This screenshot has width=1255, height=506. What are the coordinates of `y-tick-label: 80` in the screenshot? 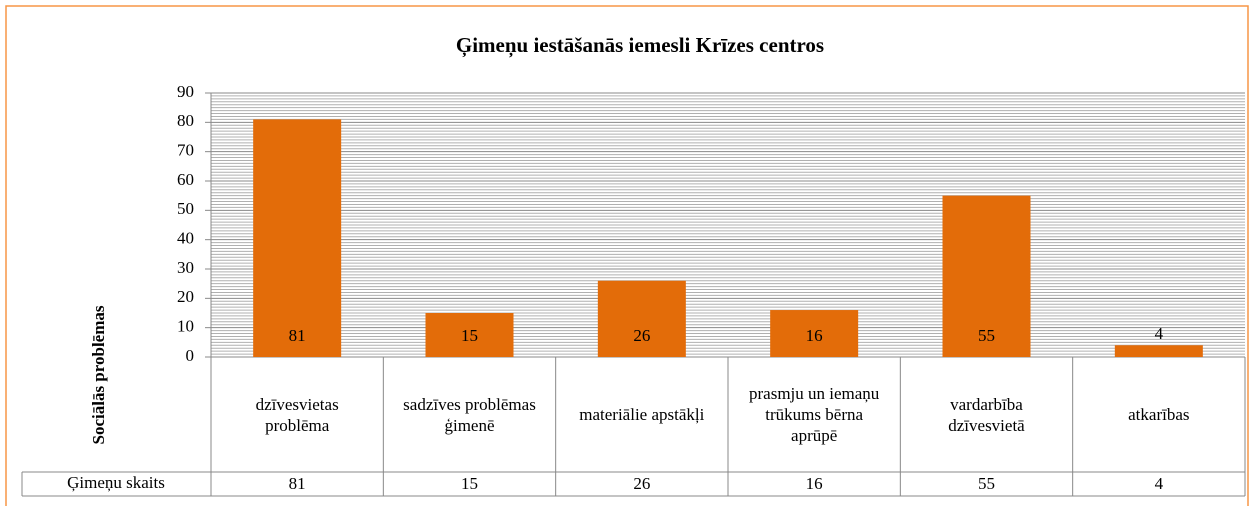 It's located at (185, 120).